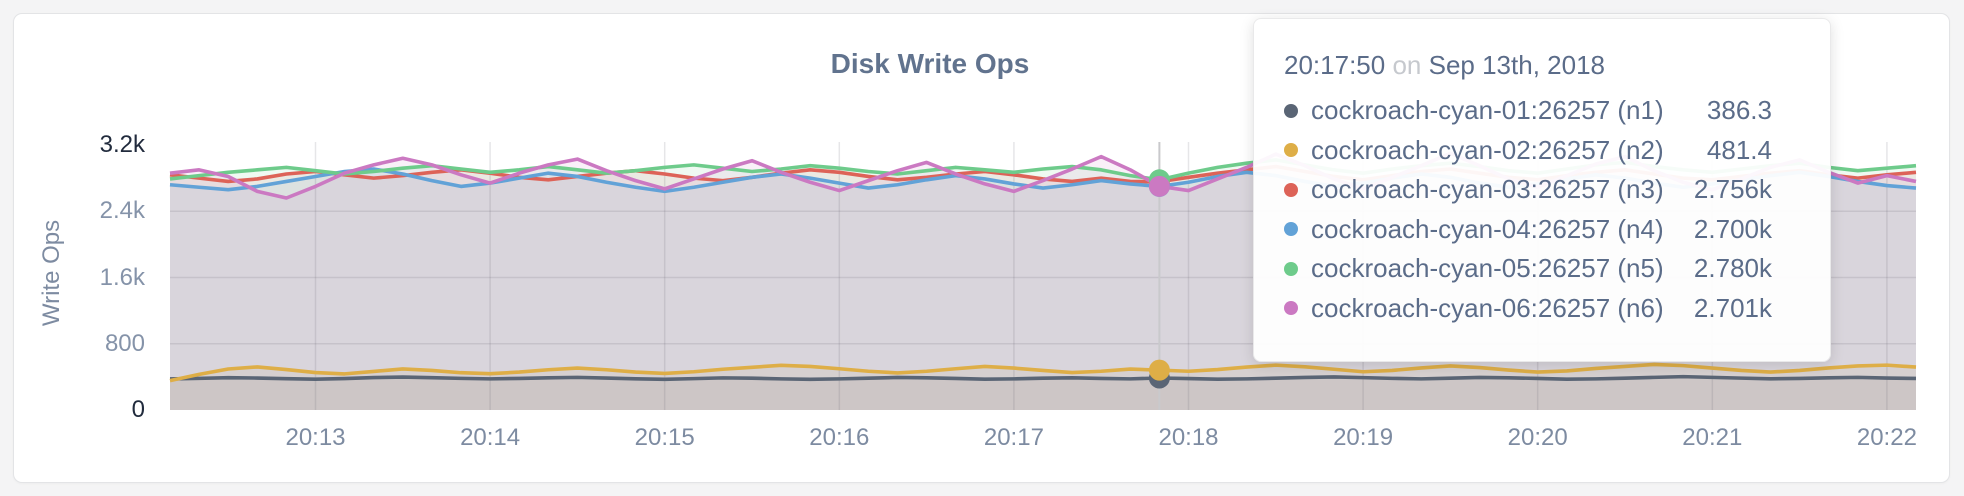  What do you see at coordinates (1732, 189) in the screenshot?
I see `series-value: 2.756k` at bounding box center [1732, 189].